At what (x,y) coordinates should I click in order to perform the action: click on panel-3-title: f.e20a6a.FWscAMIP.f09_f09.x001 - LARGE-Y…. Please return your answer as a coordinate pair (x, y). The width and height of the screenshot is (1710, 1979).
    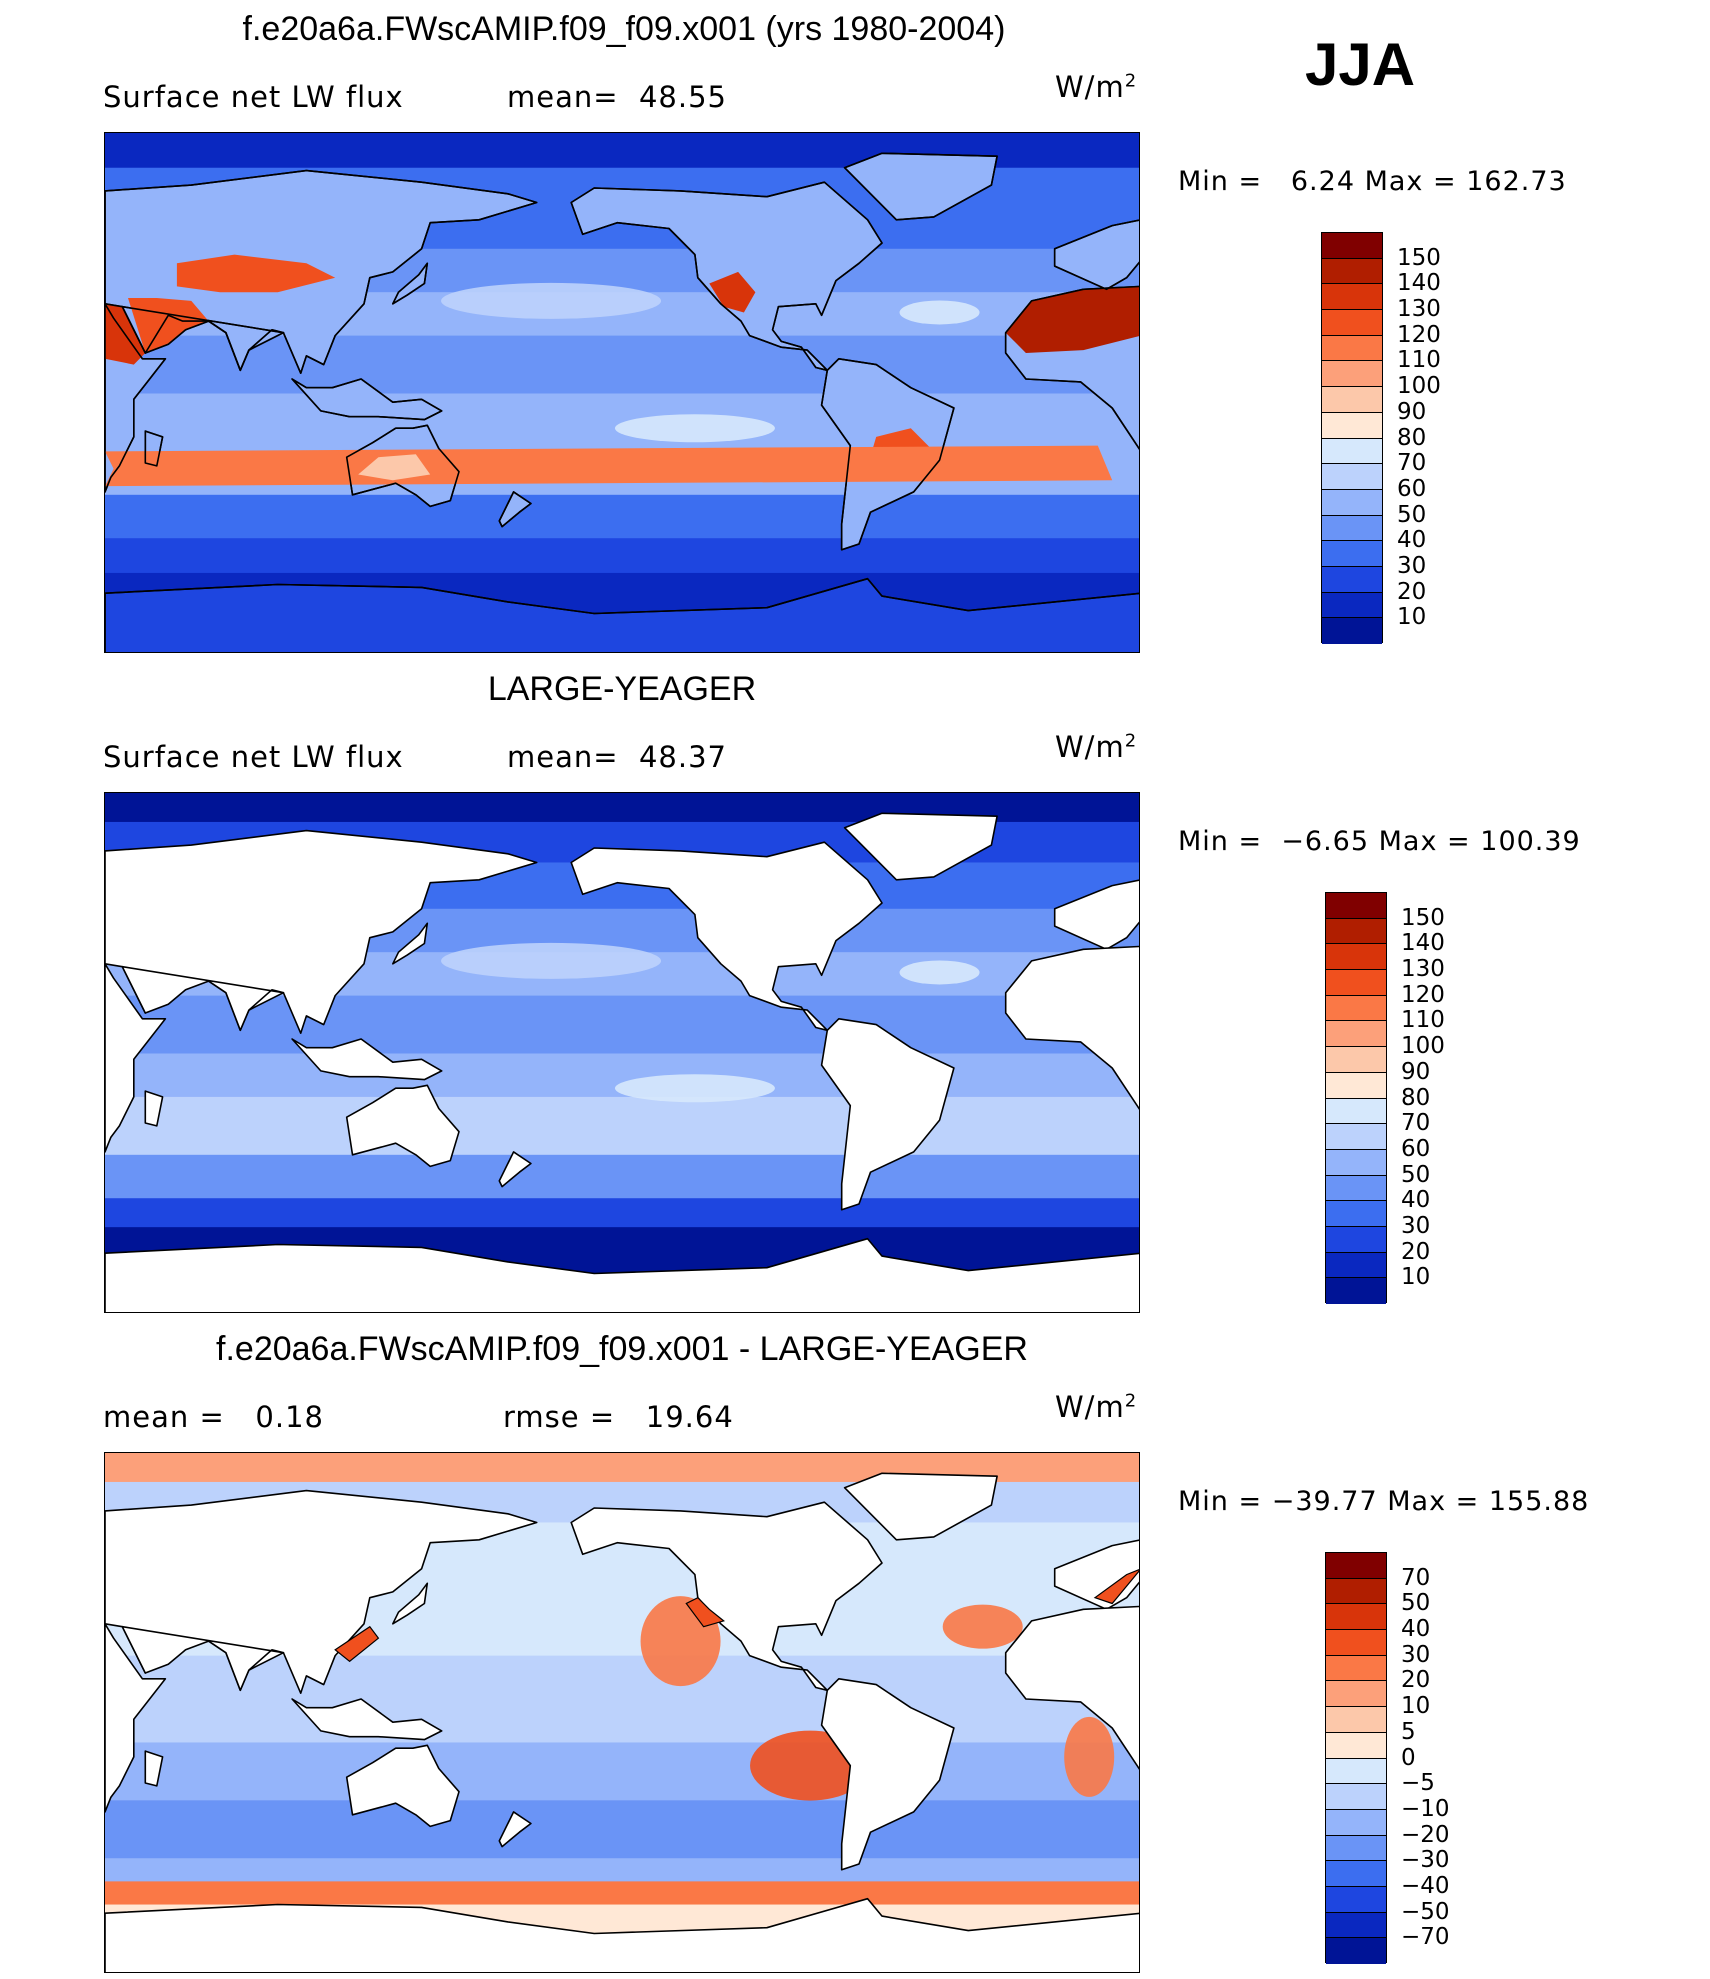
    Looking at the image, I should click on (622, 1349).